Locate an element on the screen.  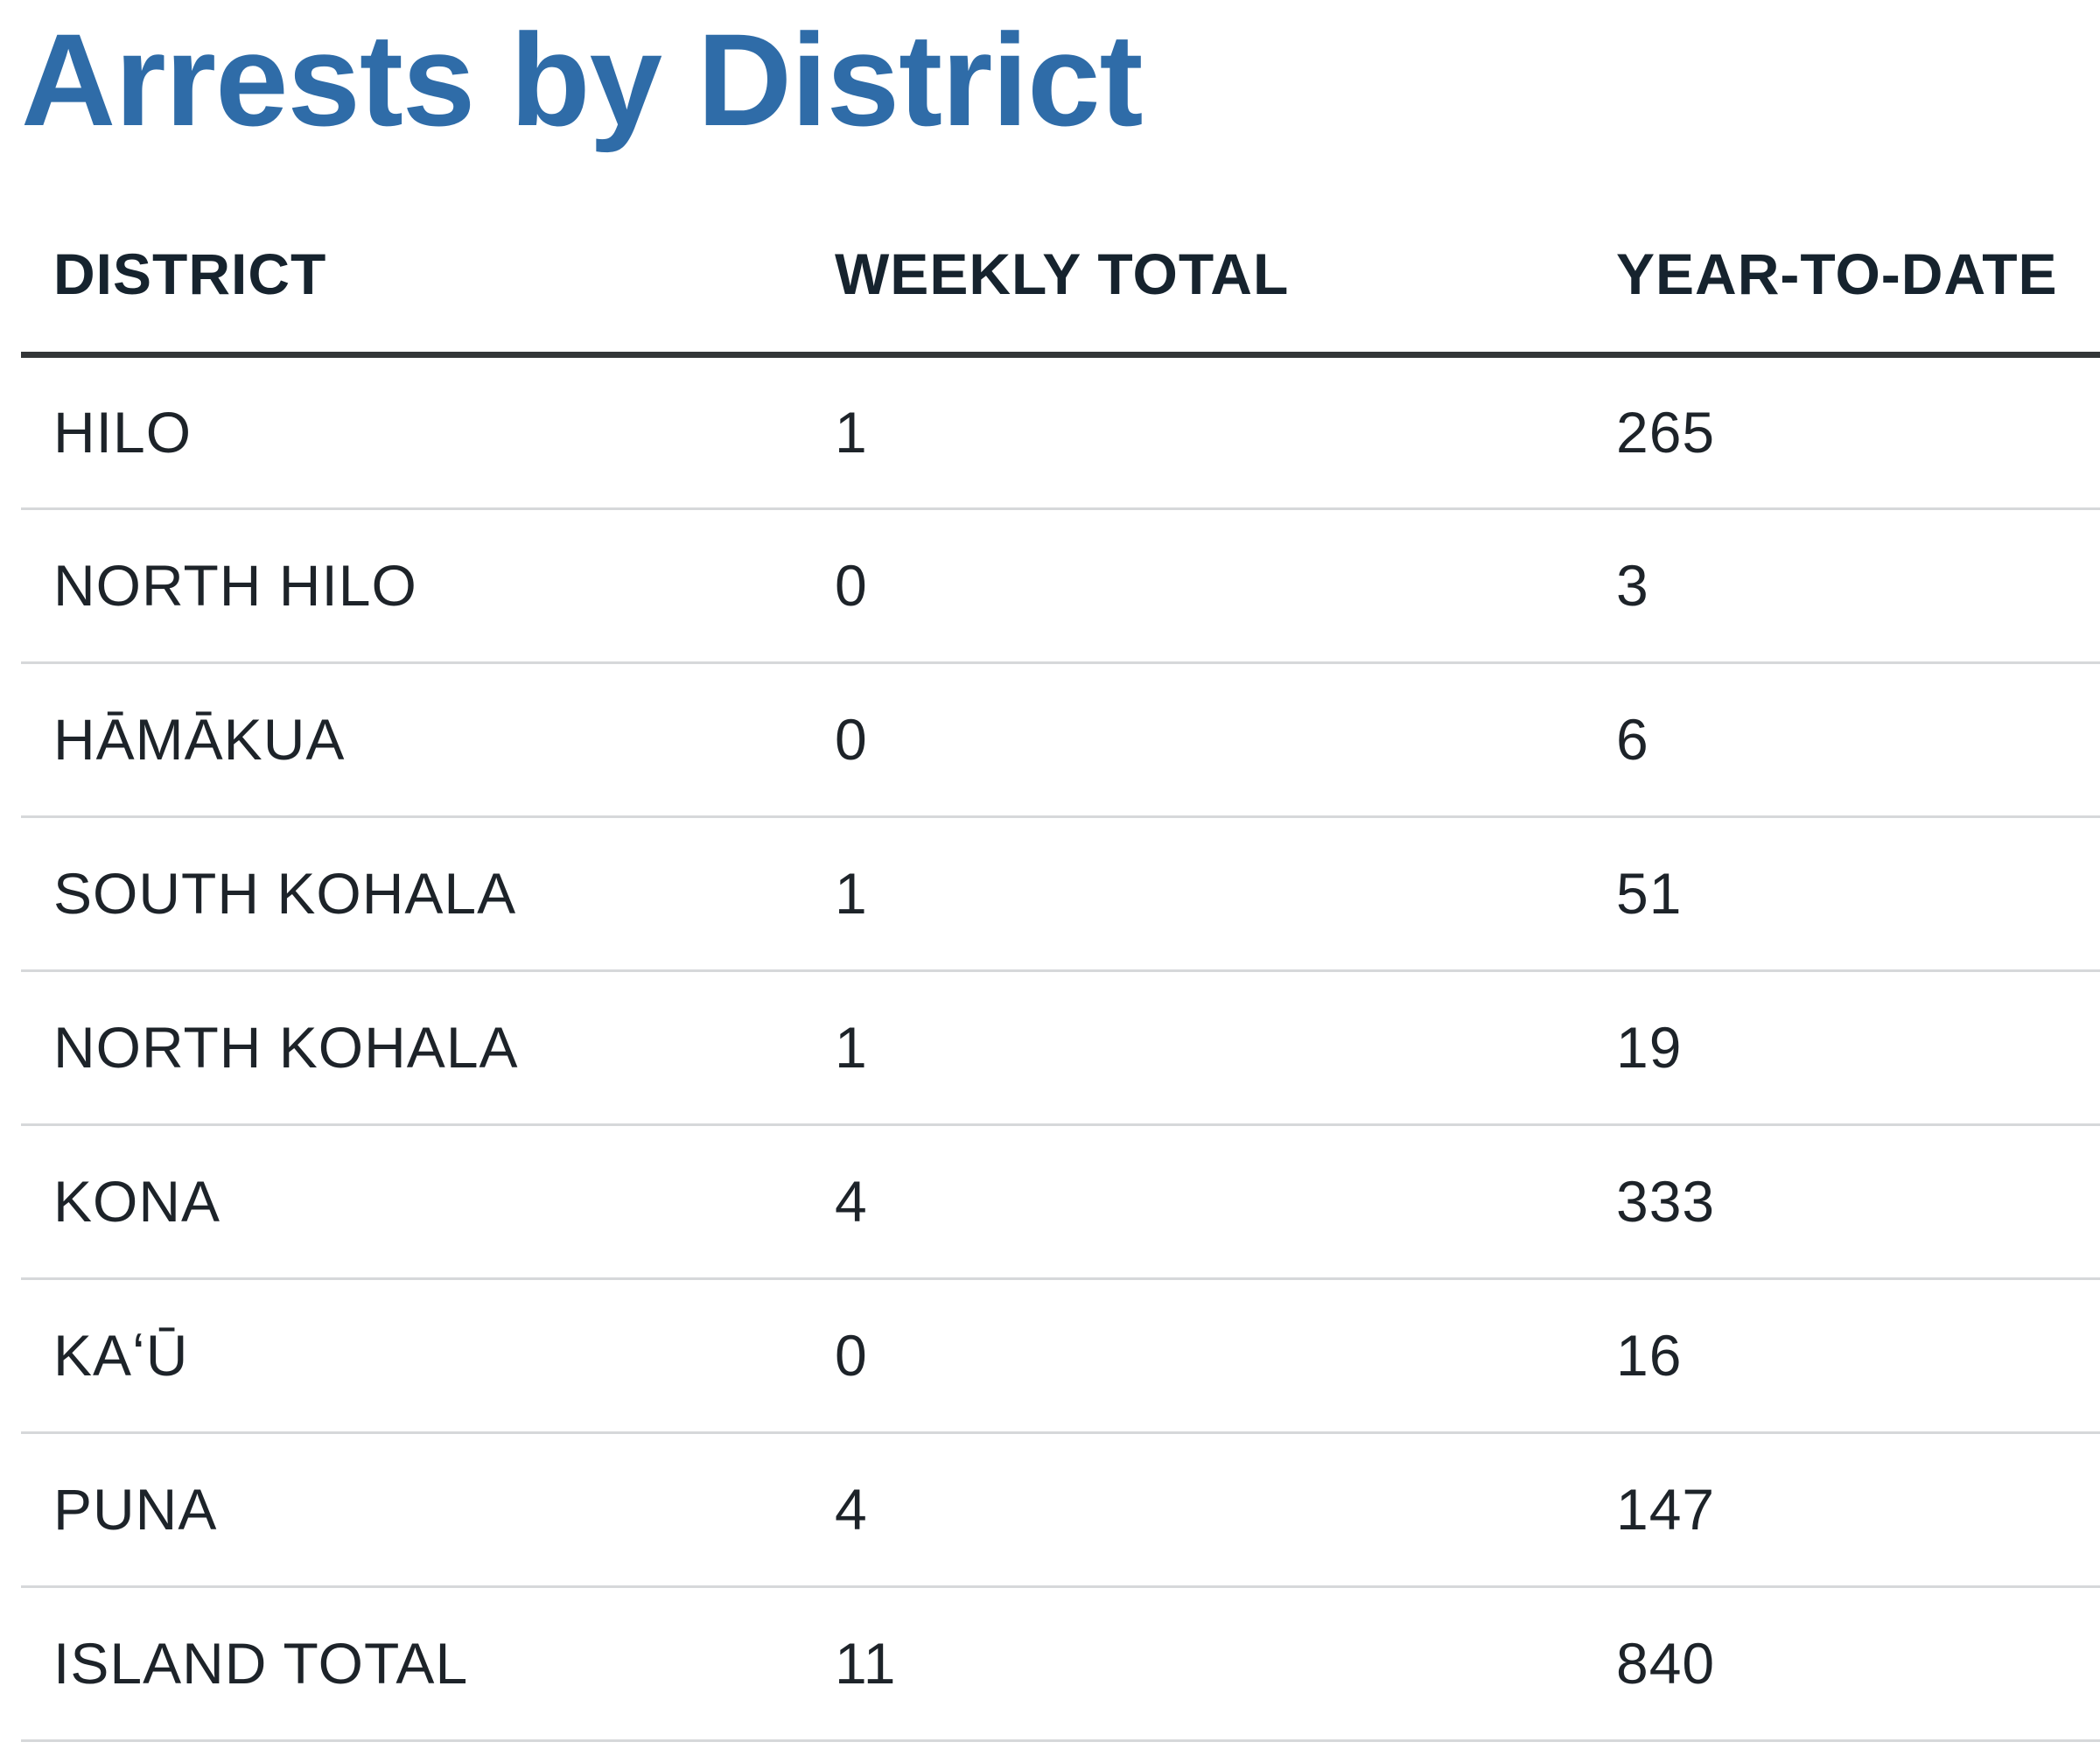
column-header-weekly-total: WEEKLY TOTAL is located at coordinates (1193, 277).